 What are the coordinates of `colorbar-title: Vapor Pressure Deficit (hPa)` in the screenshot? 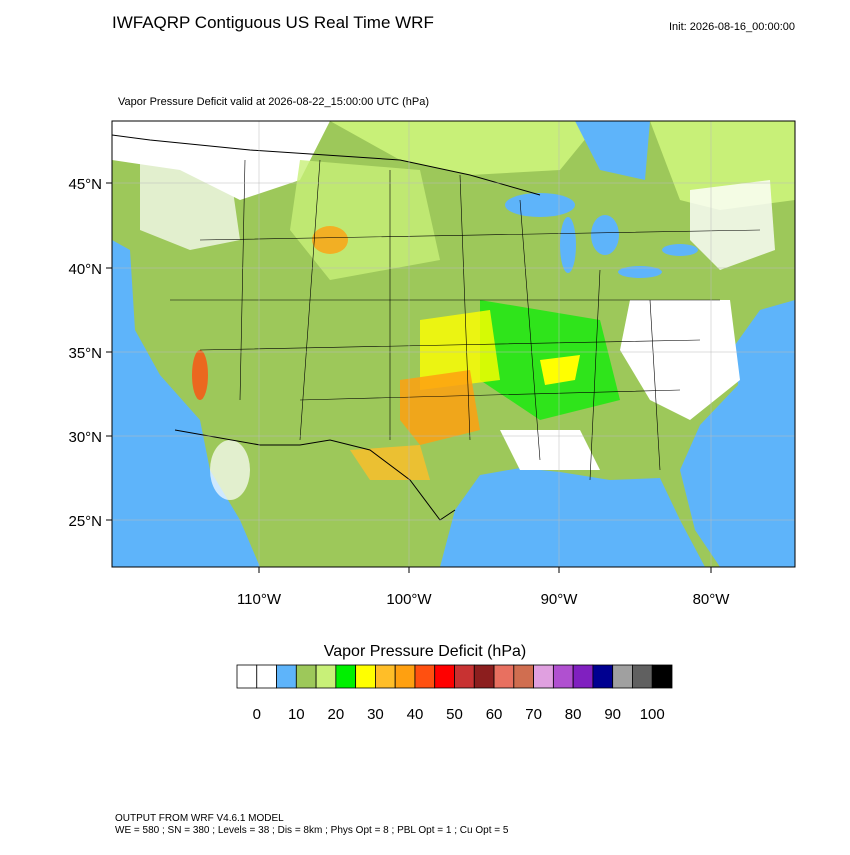 It's located at (425, 651).